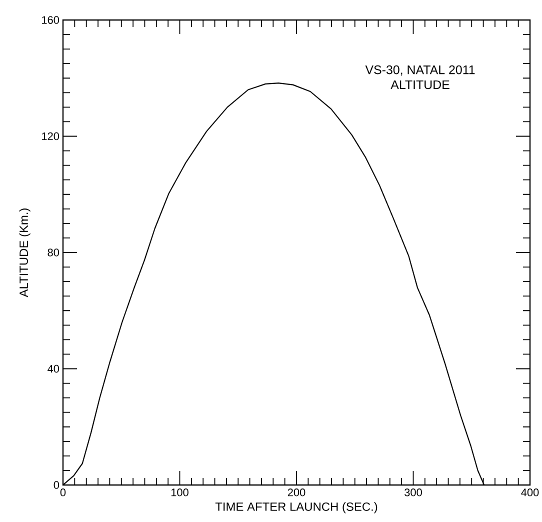 Image resolution: width=542 pixels, height=522 pixels. Describe the element at coordinates (413, 492) in the screenshot. I see `x-tick-label: 300` at that location.